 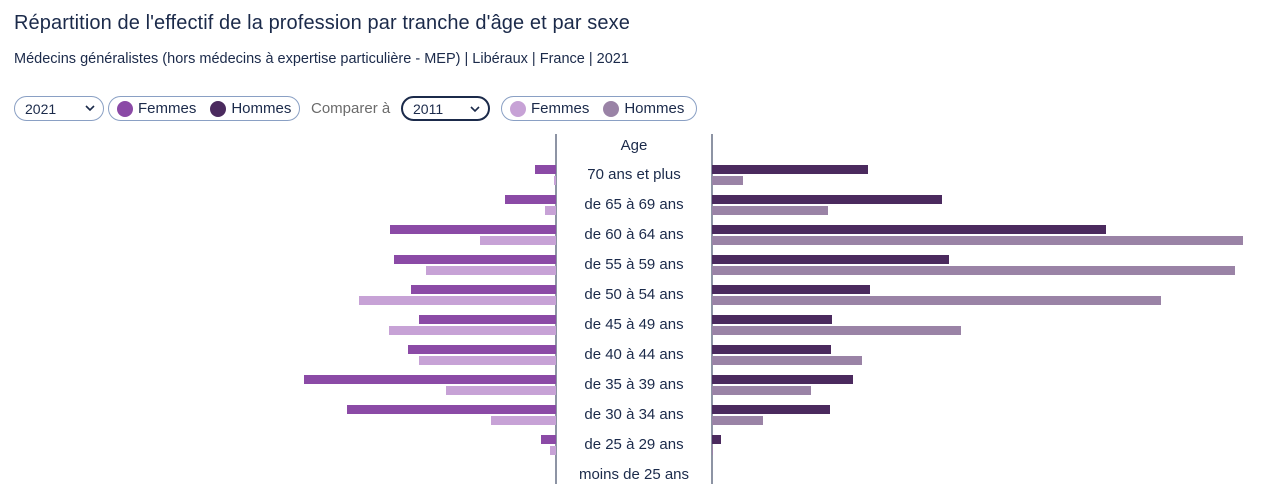 I want to click on year-select-value: 2021, so click(x=41, y=108).